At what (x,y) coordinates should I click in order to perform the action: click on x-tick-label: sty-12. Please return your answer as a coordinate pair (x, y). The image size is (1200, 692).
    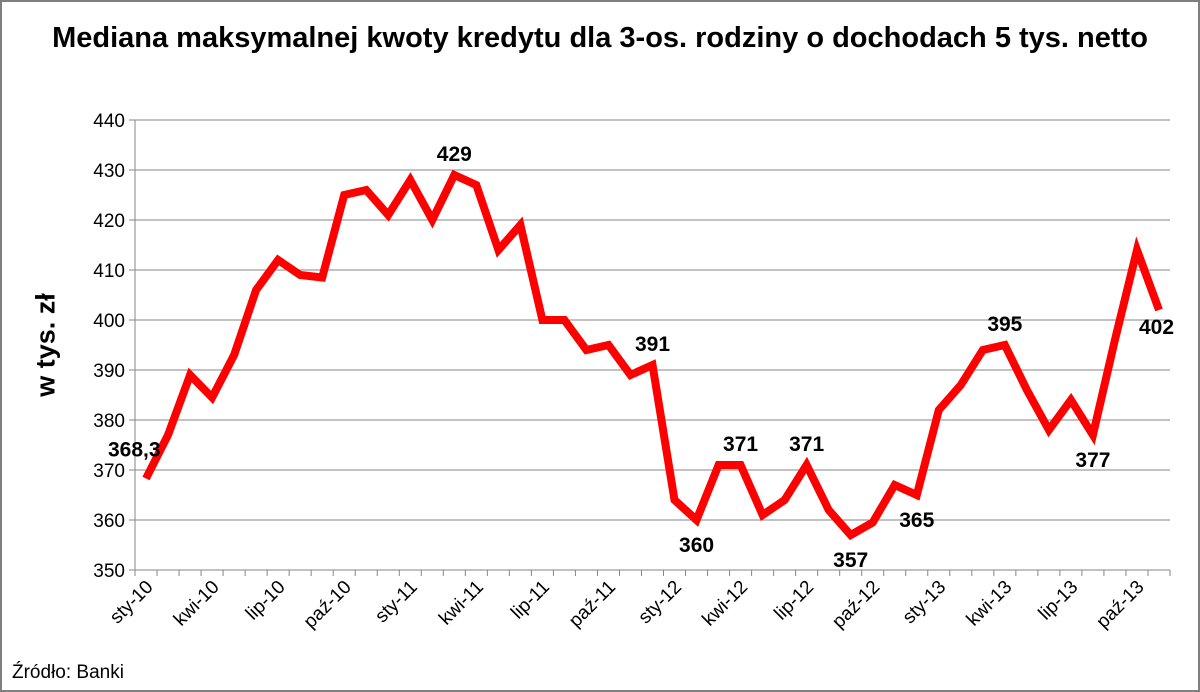
    Looking at the image, I should click on (660, 602).